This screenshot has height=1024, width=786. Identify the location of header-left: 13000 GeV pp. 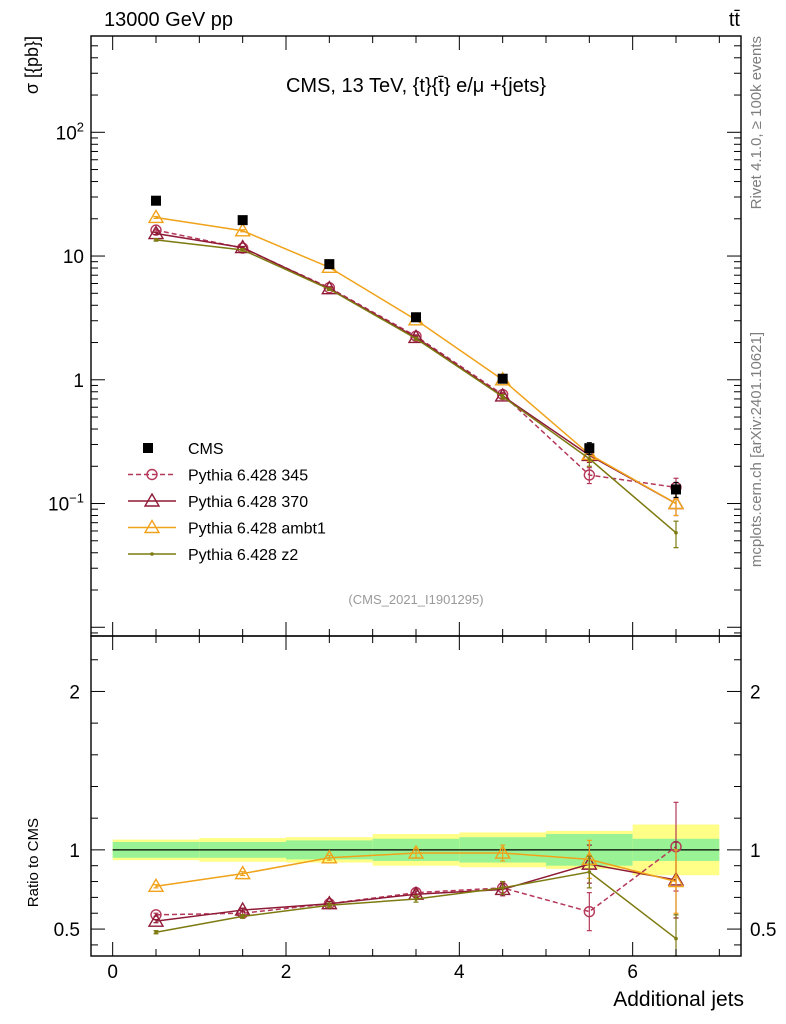
(168, 20).